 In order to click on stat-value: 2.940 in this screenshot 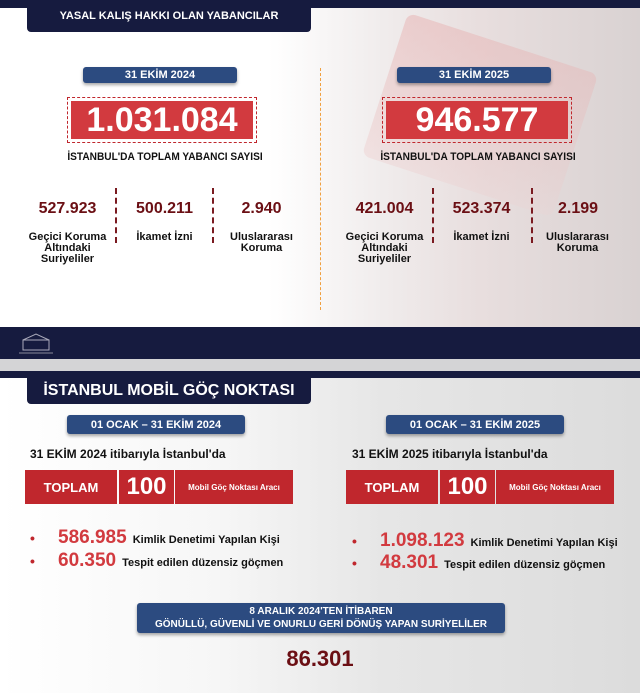, I will do `click(261, 208)`.